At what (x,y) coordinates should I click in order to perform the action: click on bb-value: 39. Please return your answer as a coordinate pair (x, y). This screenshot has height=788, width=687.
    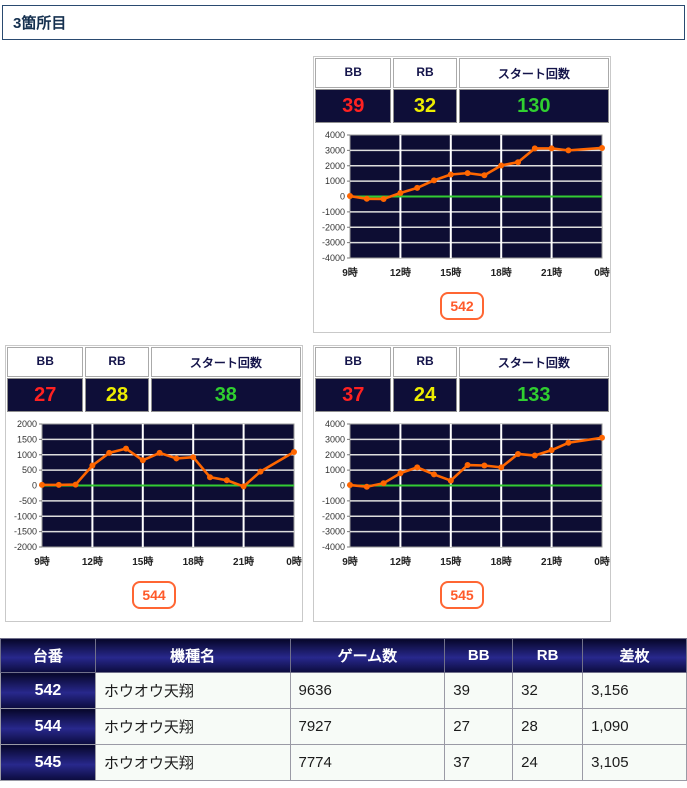
    Looking at the image, I should click on (353, 106).